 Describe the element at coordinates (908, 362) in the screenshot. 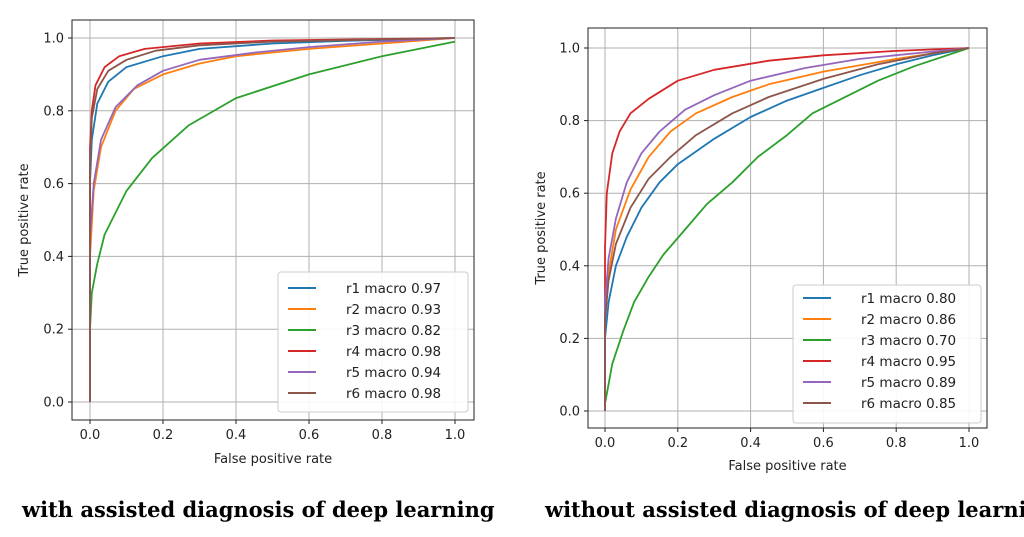

I see `legend-label-r4: r4 macro 0.95` at that location.